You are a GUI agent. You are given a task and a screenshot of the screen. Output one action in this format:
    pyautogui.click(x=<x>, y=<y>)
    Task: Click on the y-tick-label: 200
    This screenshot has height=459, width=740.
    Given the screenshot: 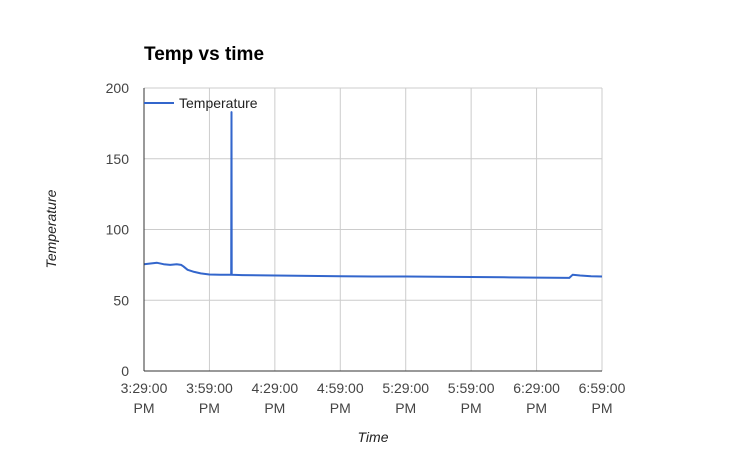 What is the action you would take?
    pyautogui.click(x=118, y=88)
    